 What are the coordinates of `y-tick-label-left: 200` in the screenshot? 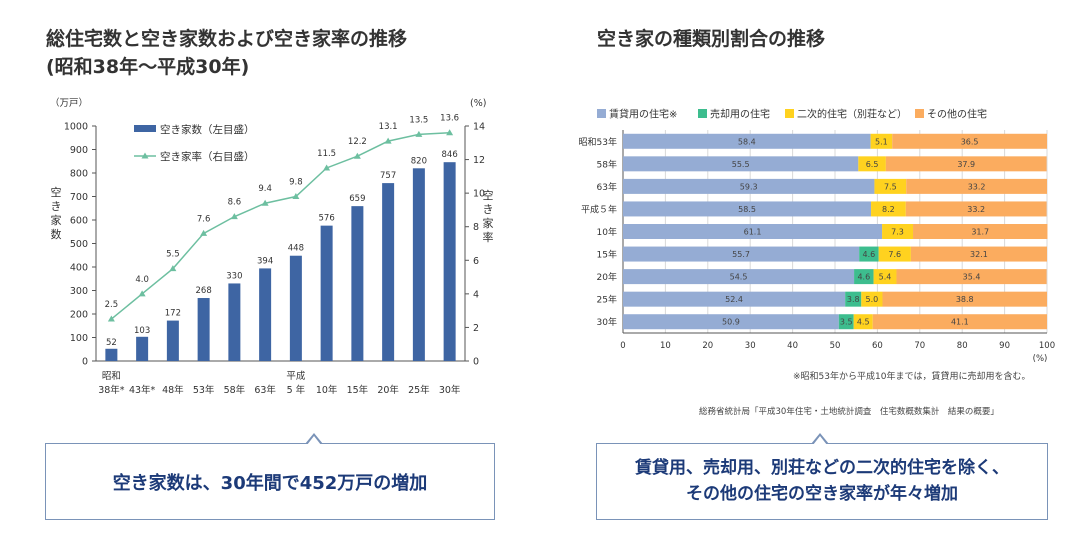 It's located at (79, 315).